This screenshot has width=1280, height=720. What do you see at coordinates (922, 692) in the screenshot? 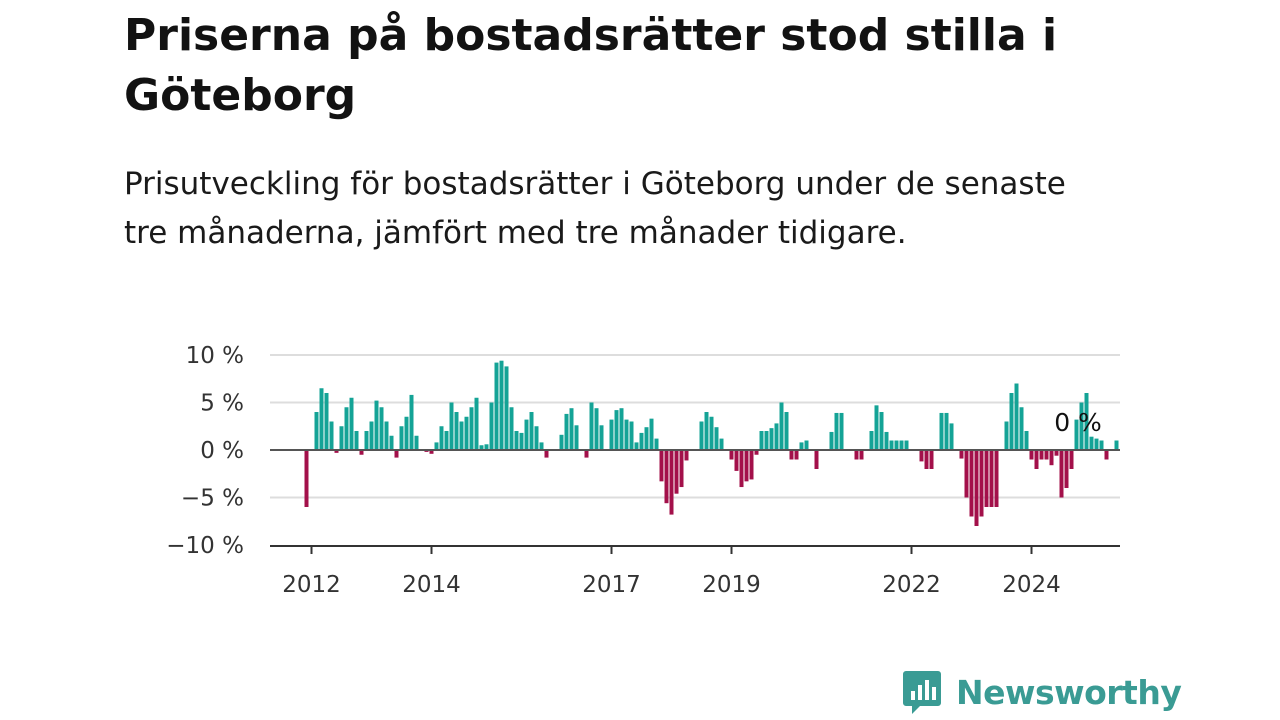
I see `newsworthy-logo-icon` at bounding box center [922, 692].